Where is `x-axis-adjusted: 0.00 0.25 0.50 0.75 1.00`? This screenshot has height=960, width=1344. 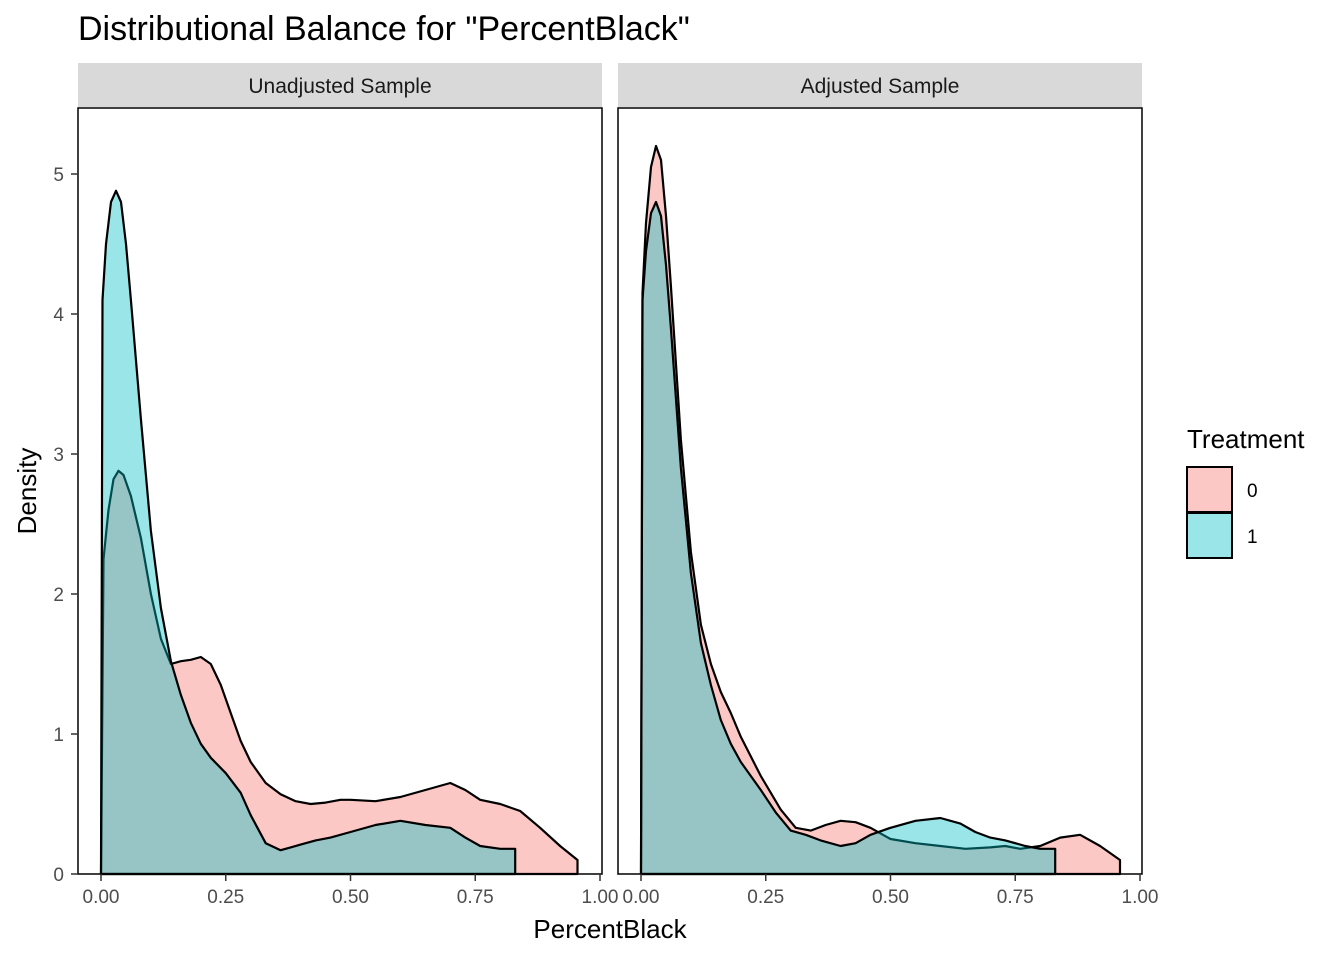
x-axis-adjusted: 0.00 0.25 0.50 0.75 1.00 is located at coordinates (891, 891).